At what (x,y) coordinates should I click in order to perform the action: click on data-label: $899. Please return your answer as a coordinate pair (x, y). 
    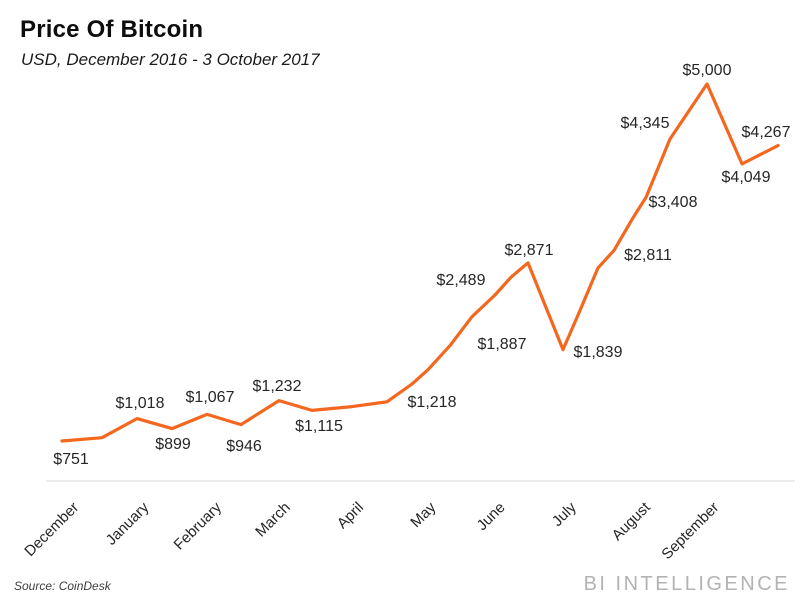
    Looking at the image, I should click on (173, 444).